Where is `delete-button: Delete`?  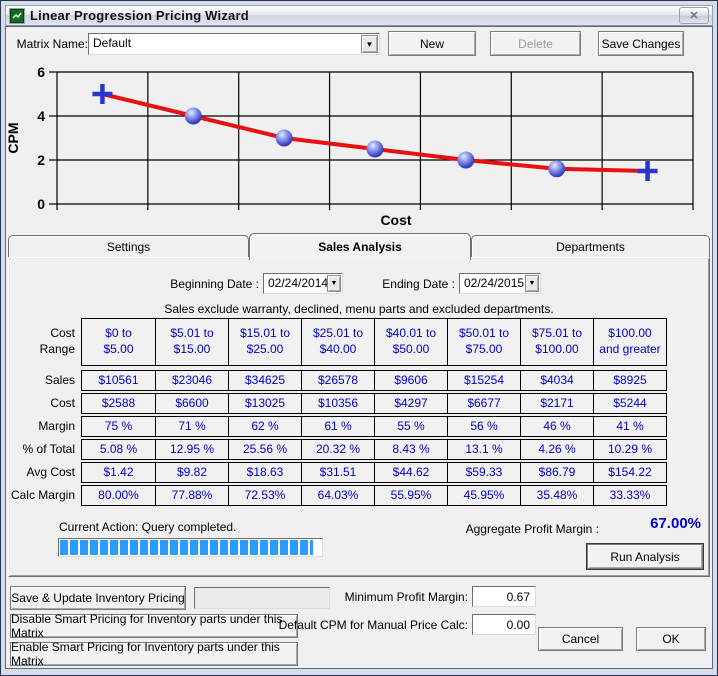 delete-button: Delete is located at coordinates (535, 43).